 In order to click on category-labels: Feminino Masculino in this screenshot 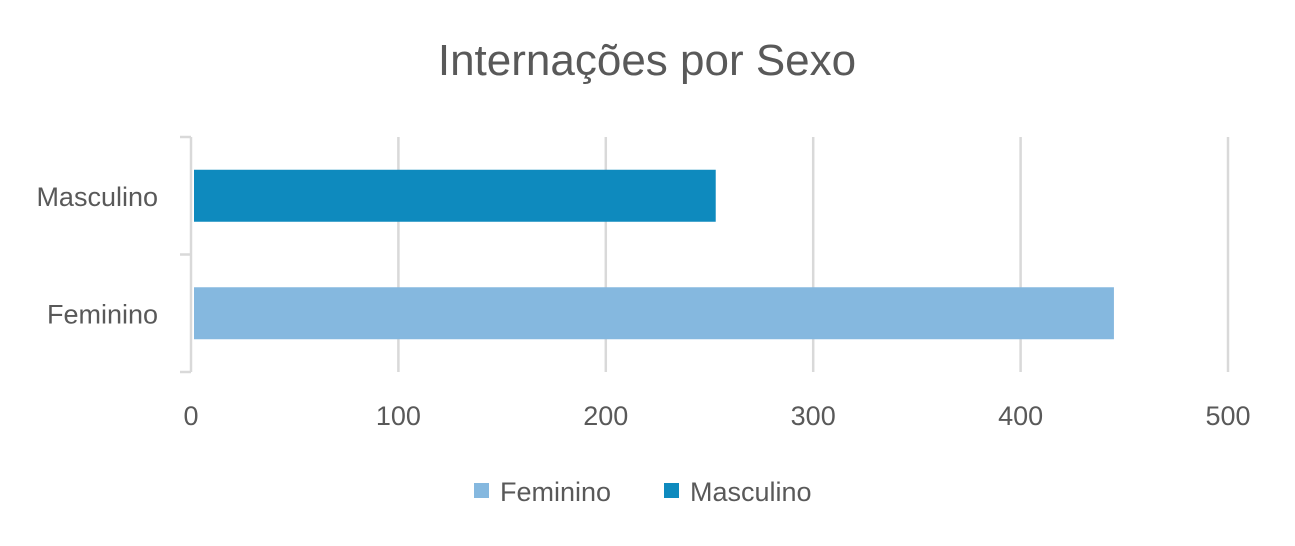, I will do `click(97, 256)`.